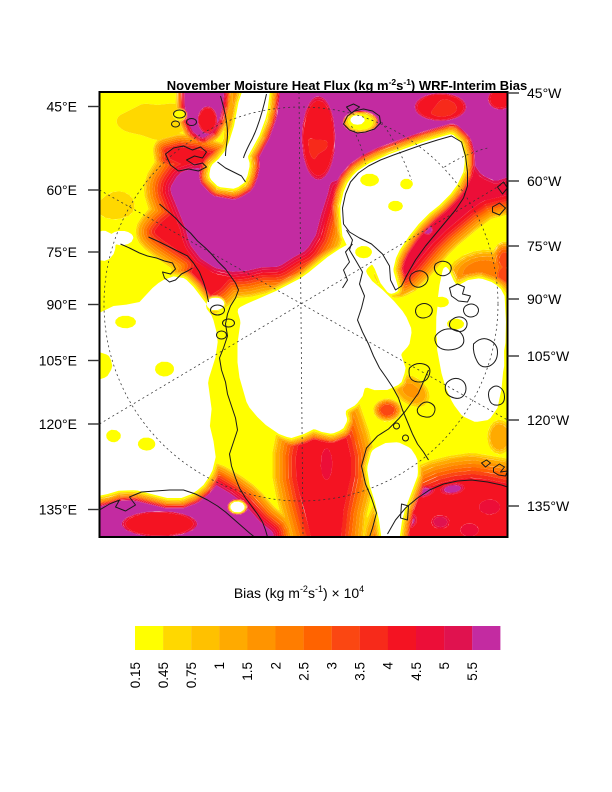 The image size is (612, 792). Describe the element at coordinates (544, 246) in the screenshot. I see `svg-text: 75°W` at that location.